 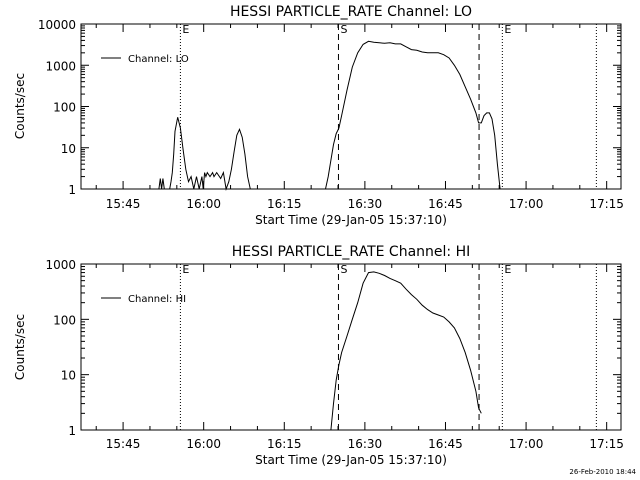 I want to click on x-axis-label-hi: Start Time (29-Jan-05 15:37:10), so click(x=351, y=460).